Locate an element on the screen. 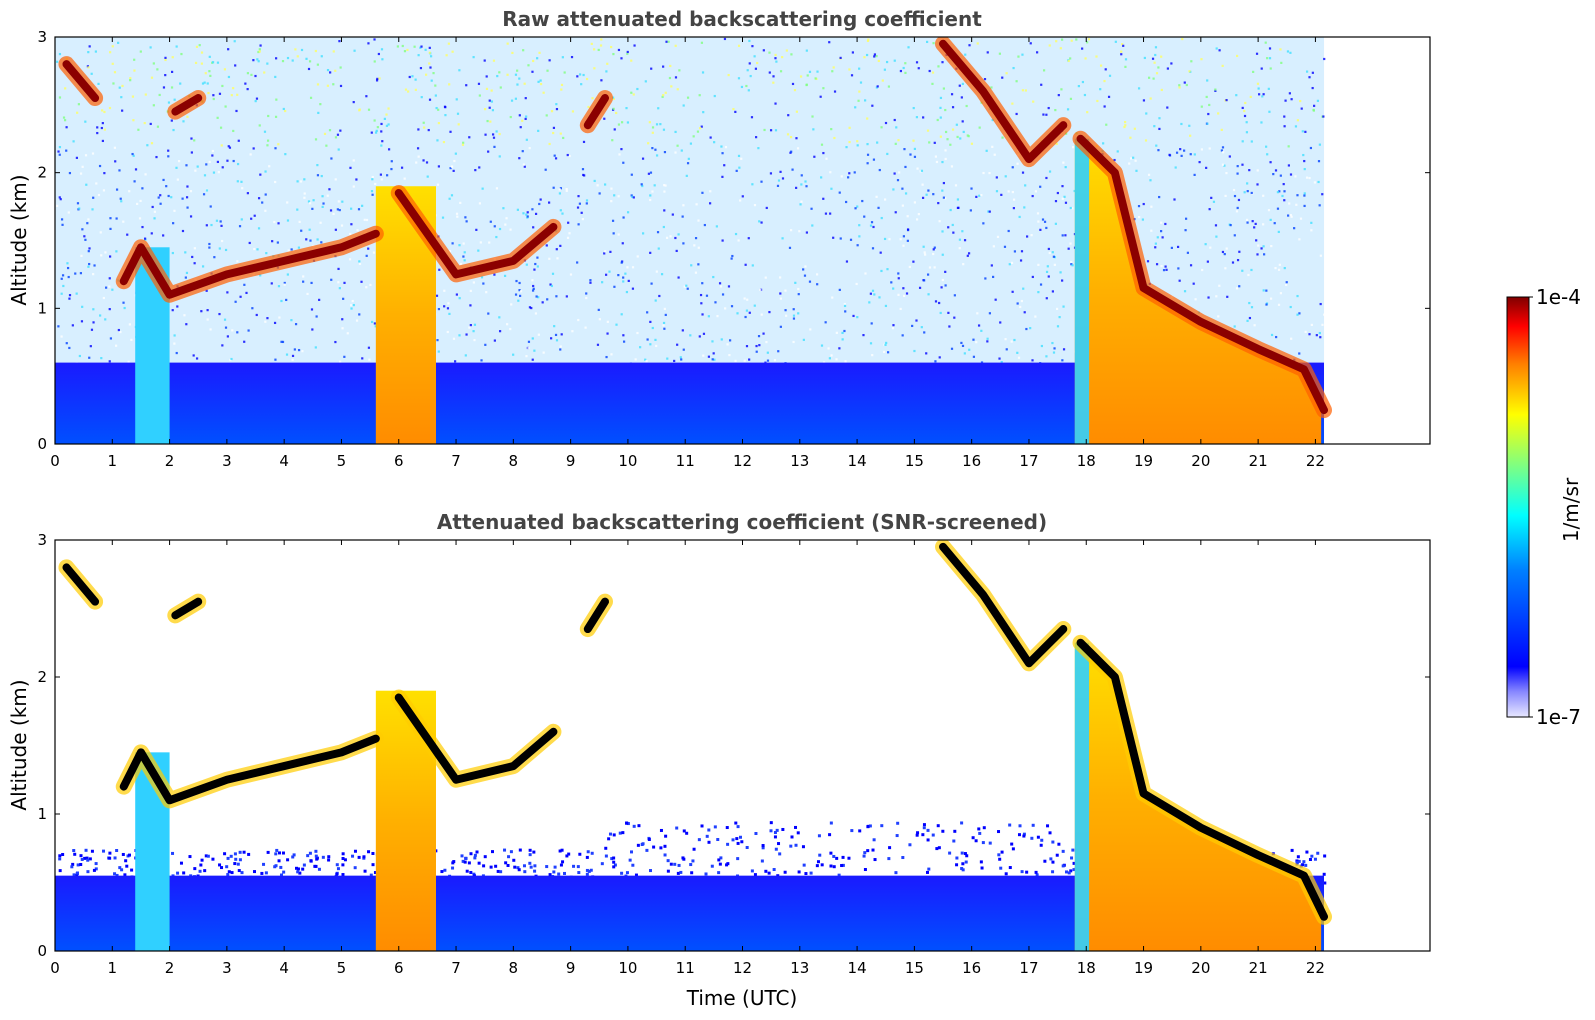 The width and height of the screenshot is (1595, 1020). colorbar-min-label: 1e-7 is located at coordinates (1558, 717).